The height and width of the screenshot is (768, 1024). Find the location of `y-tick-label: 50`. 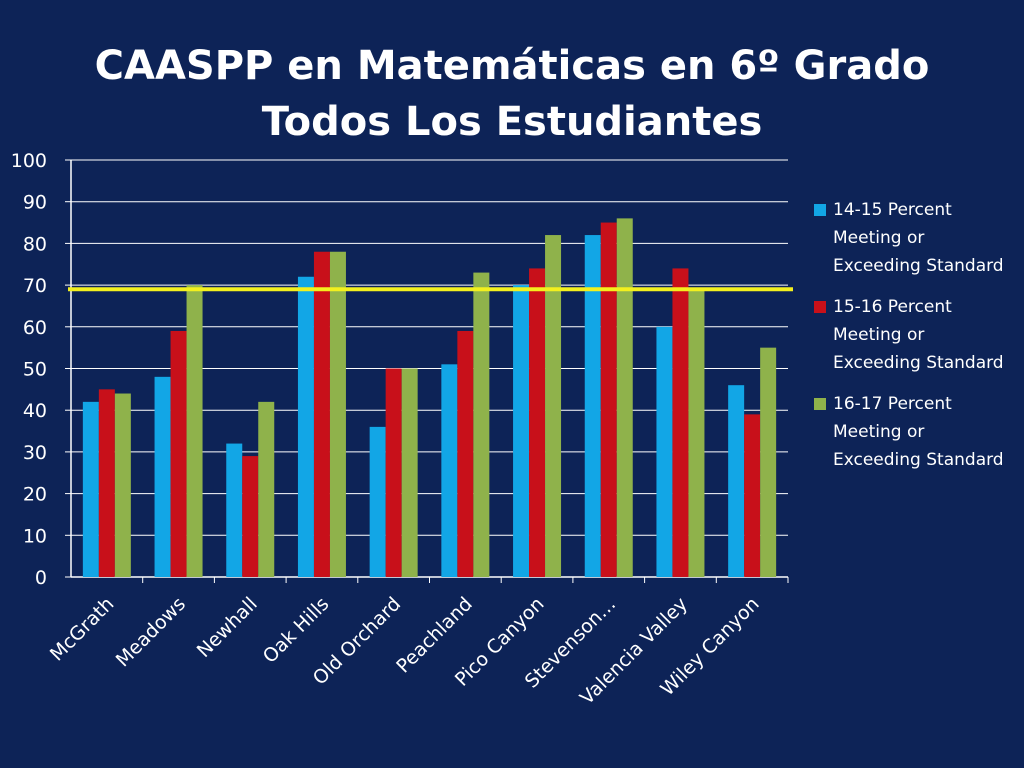

y-tick-label: 50 is located at coordinates (35, 370).